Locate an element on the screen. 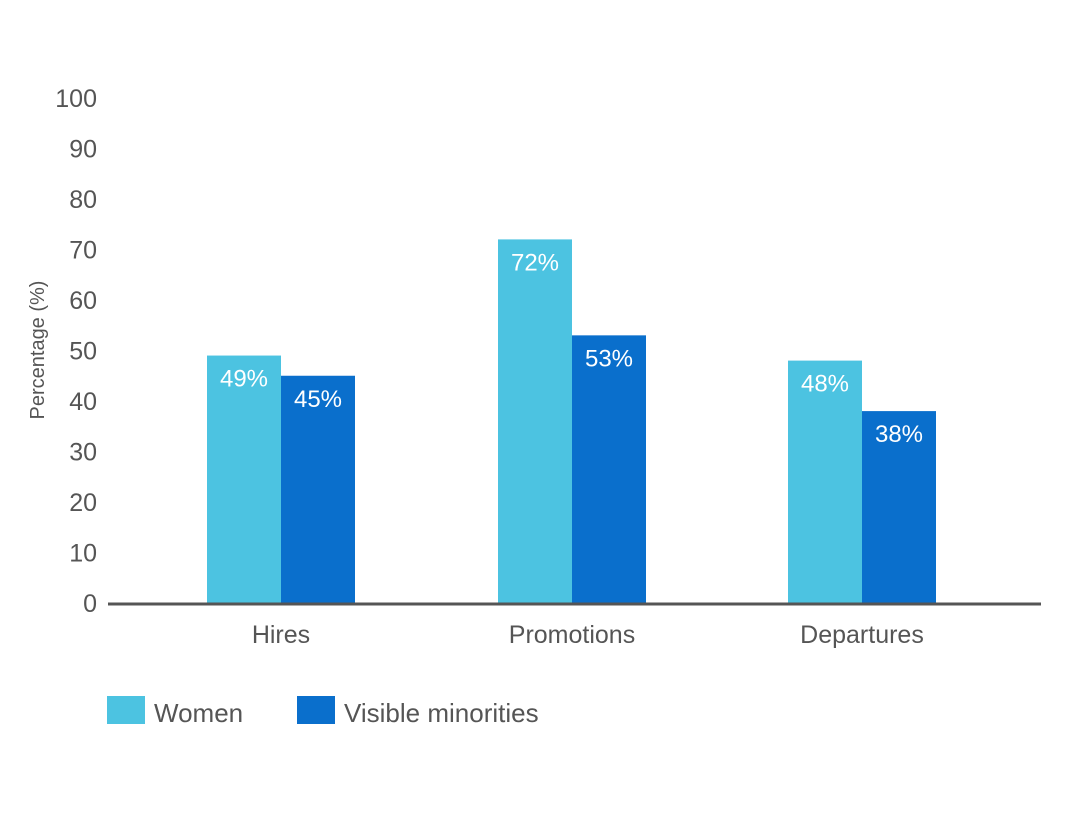  x-tick-label: Departures is located at coordinates (862, 635).